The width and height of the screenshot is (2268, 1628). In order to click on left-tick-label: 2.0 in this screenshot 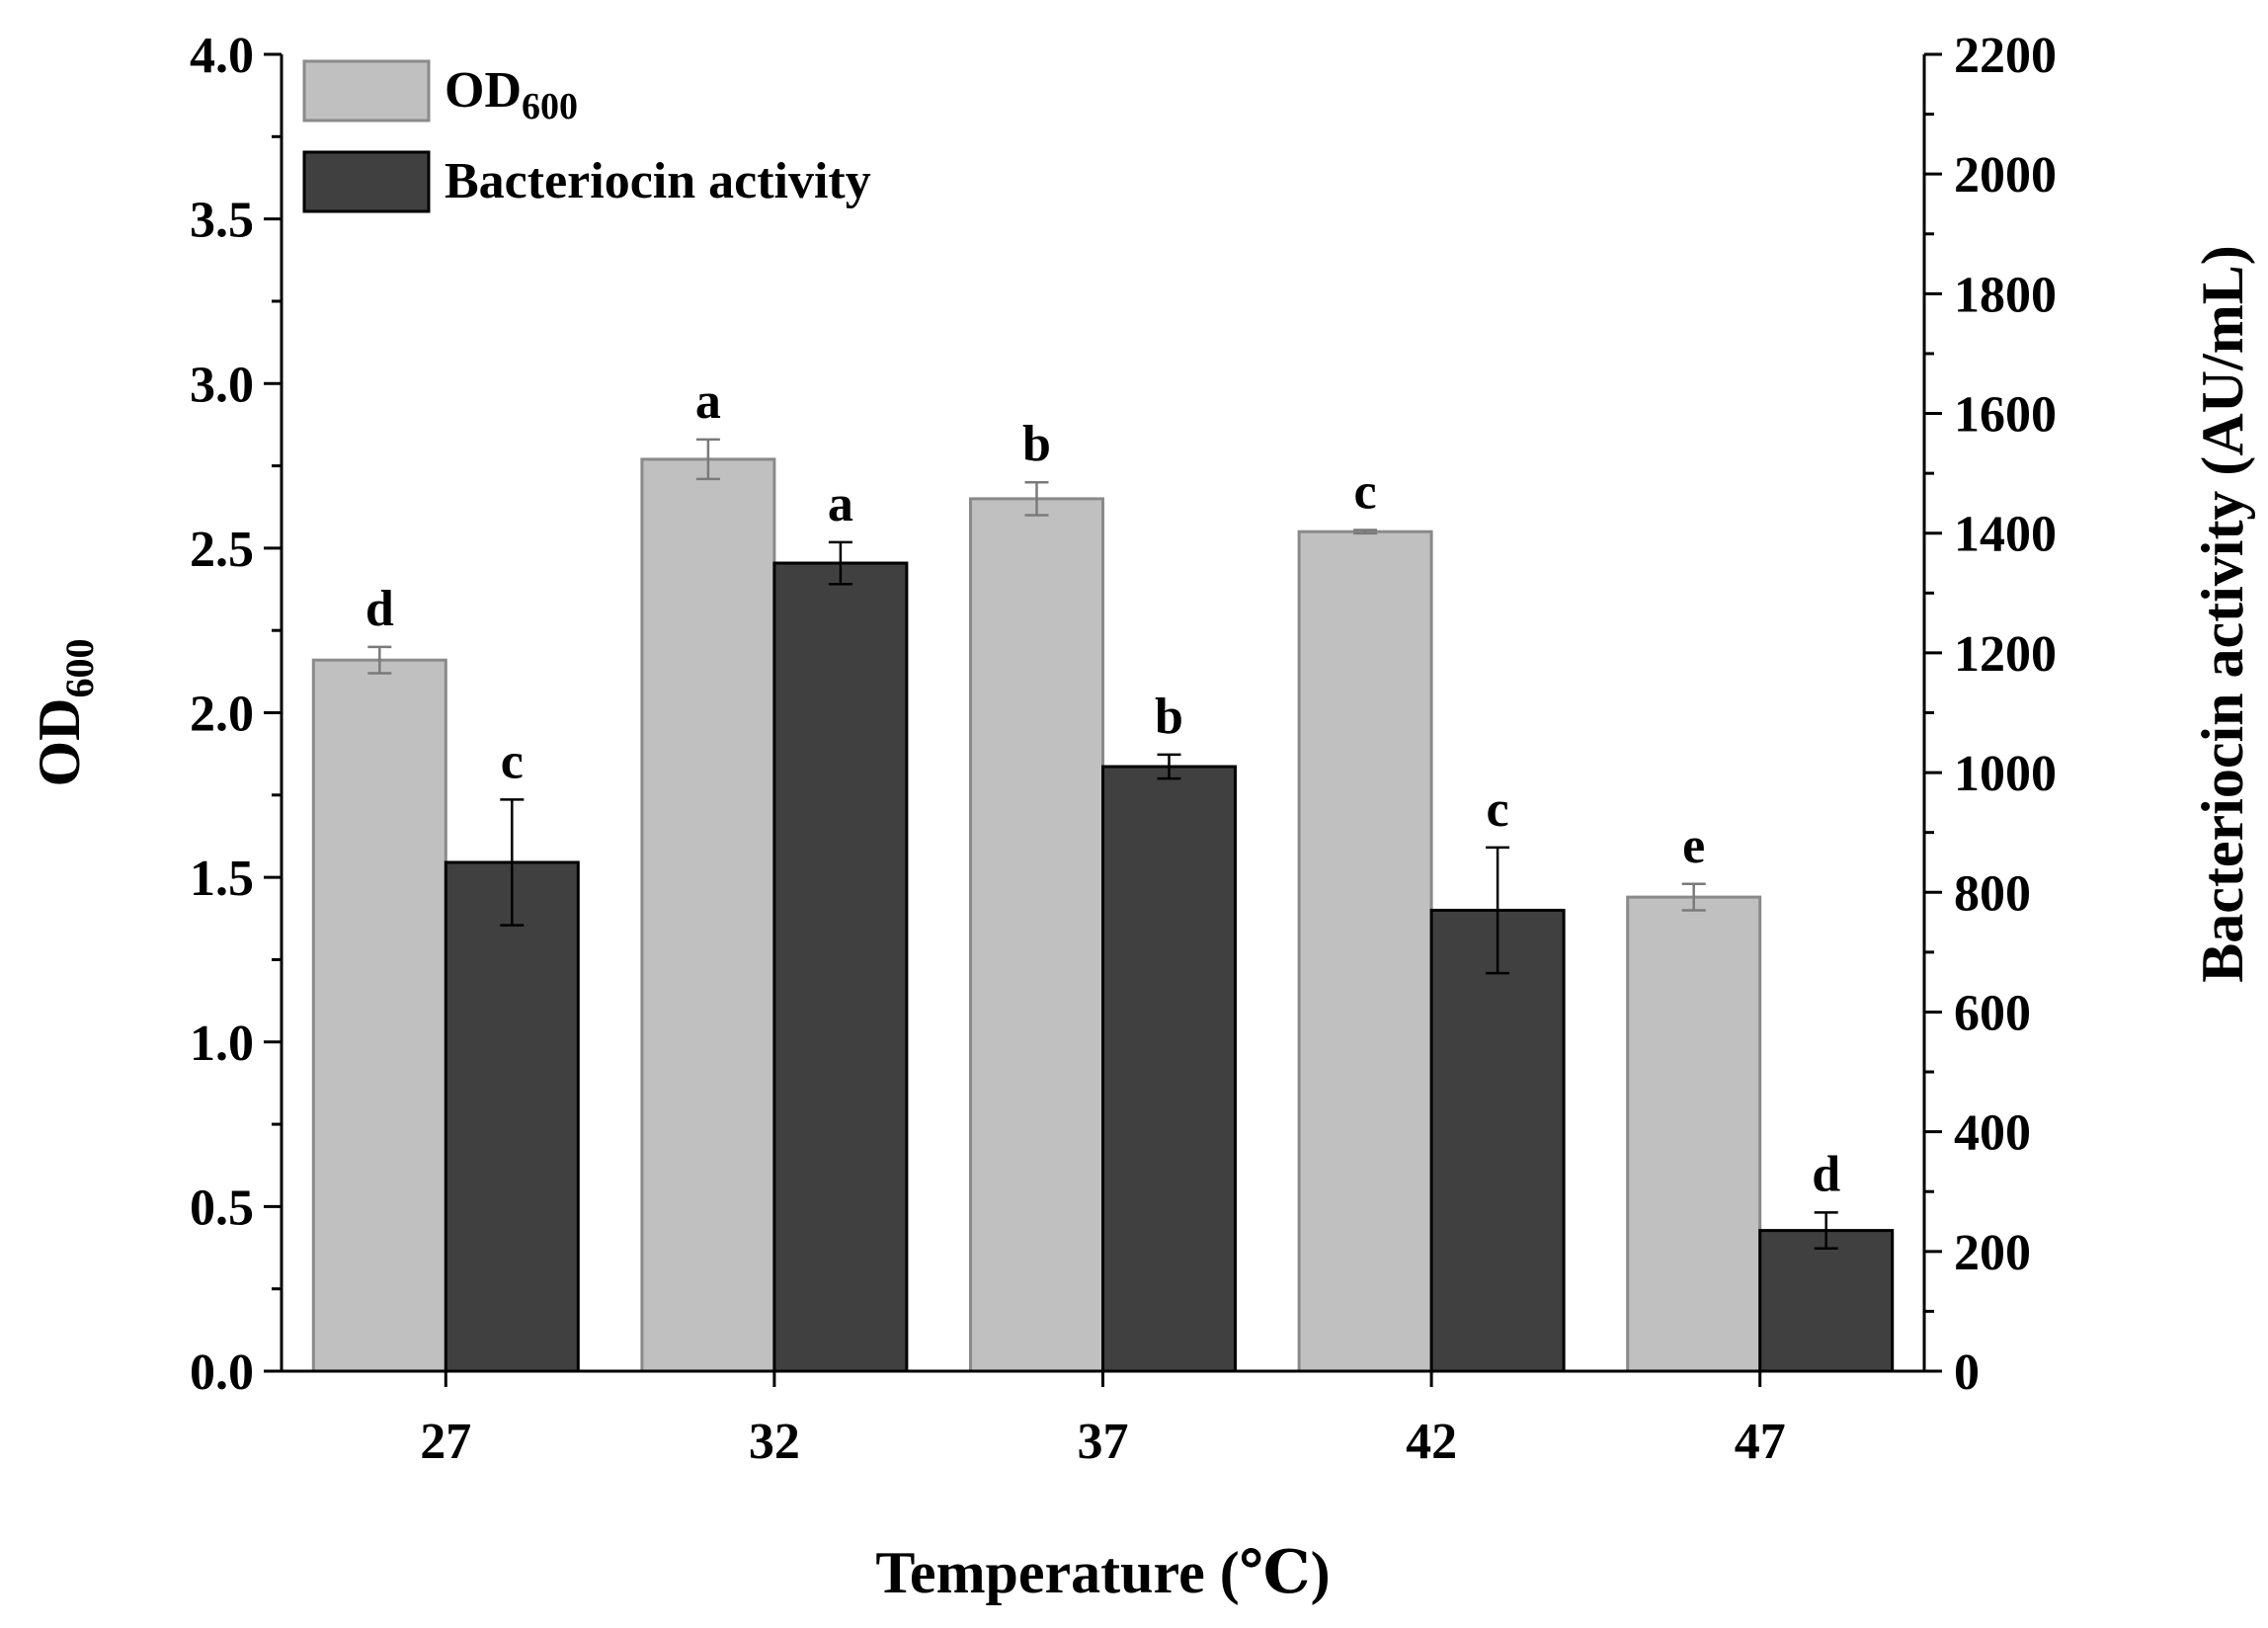, I will do `click(222, 715)`.